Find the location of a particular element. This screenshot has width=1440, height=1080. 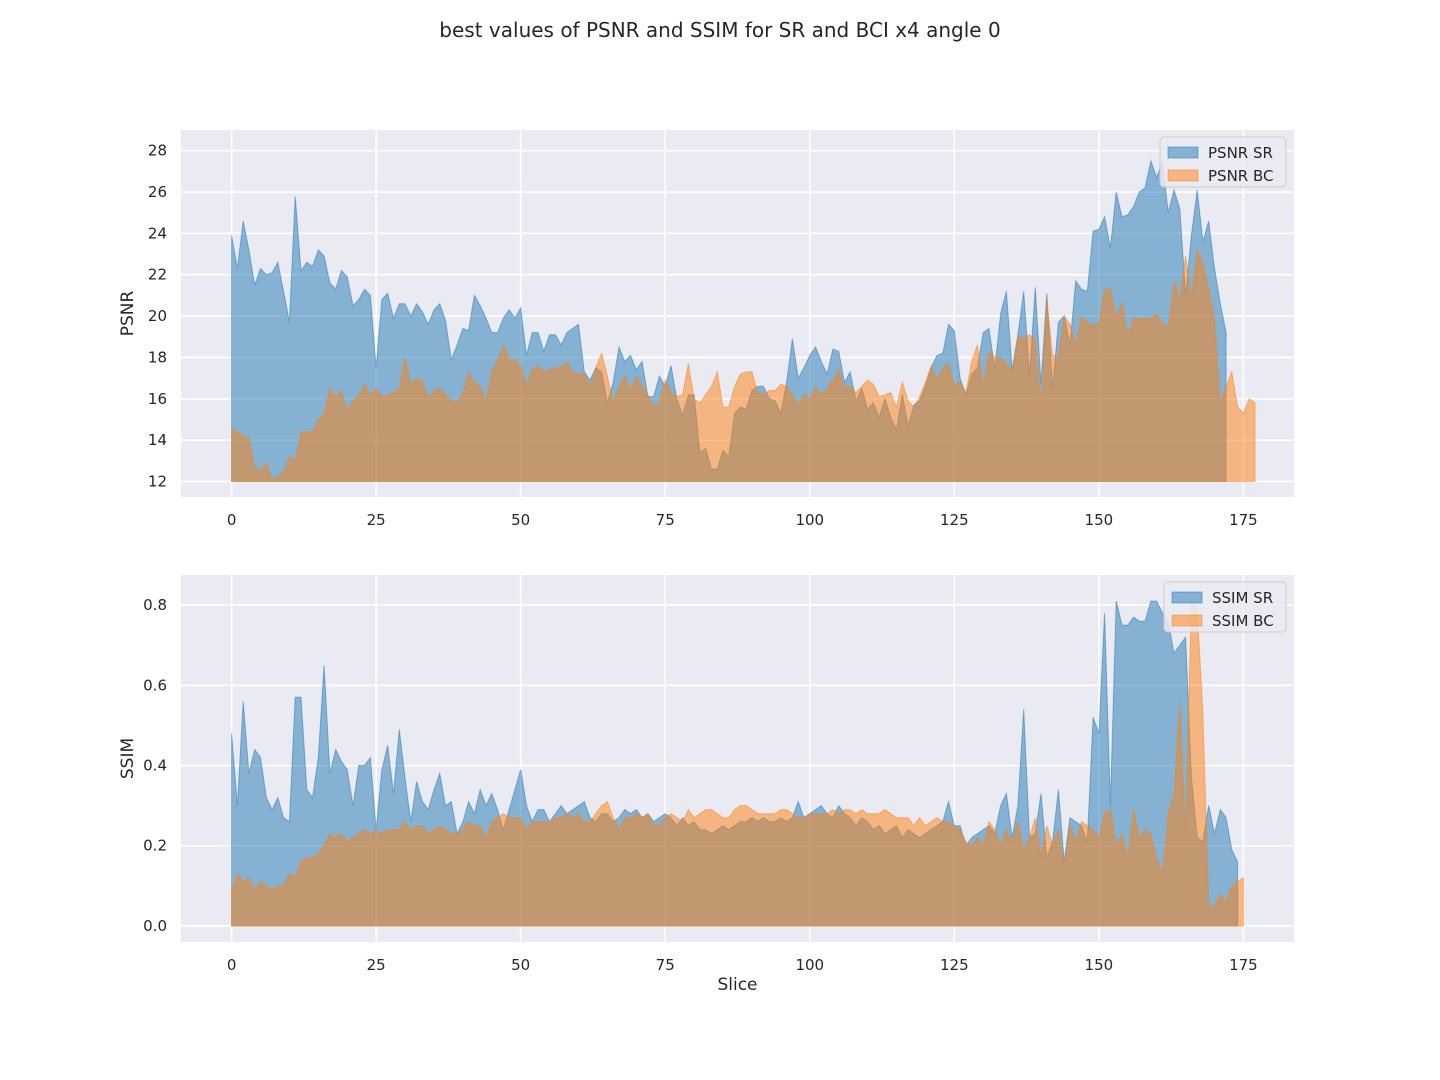

ssim-legend: SSIM SR SSIM BC is located at coordinates (1225, 607).